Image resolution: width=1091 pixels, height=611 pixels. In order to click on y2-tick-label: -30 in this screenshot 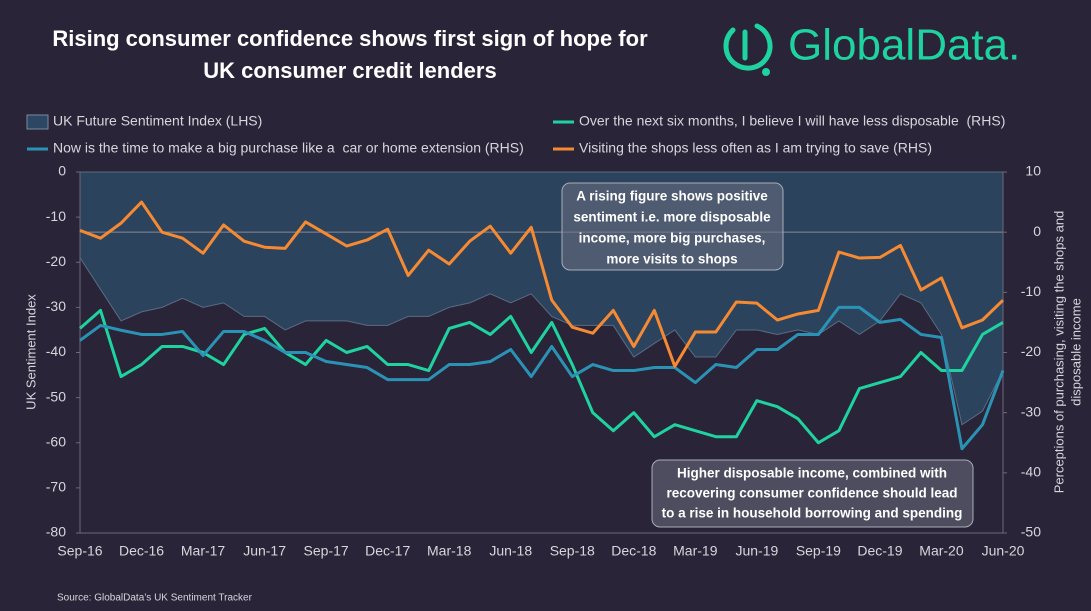, I will do `click(1031, 411)`.